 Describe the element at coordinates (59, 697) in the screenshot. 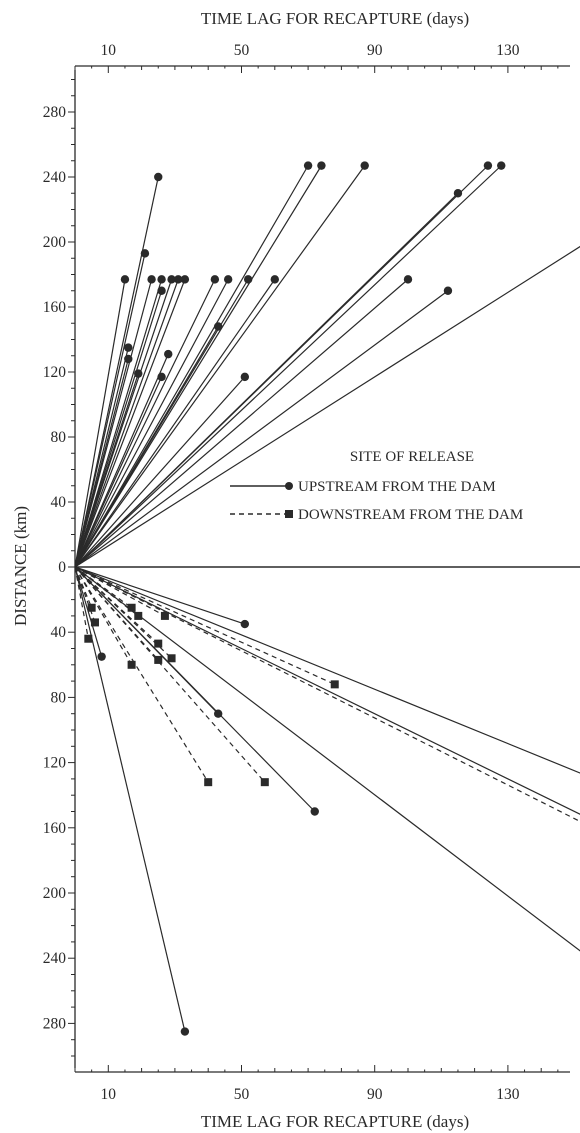

I see `y-tick-label-lower: 80` at that location.